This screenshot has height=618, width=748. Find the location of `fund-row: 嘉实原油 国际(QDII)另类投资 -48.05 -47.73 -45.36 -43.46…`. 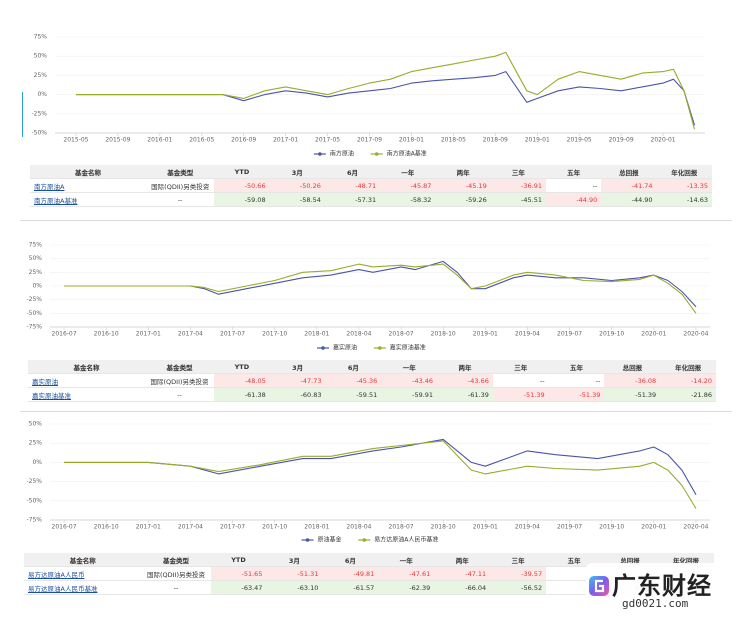

fund-row: 嘉实原油 国际(QDII)另类投资 -48.05 -47.73 -45.36 -43.46… is located at coordinates (372, 380).